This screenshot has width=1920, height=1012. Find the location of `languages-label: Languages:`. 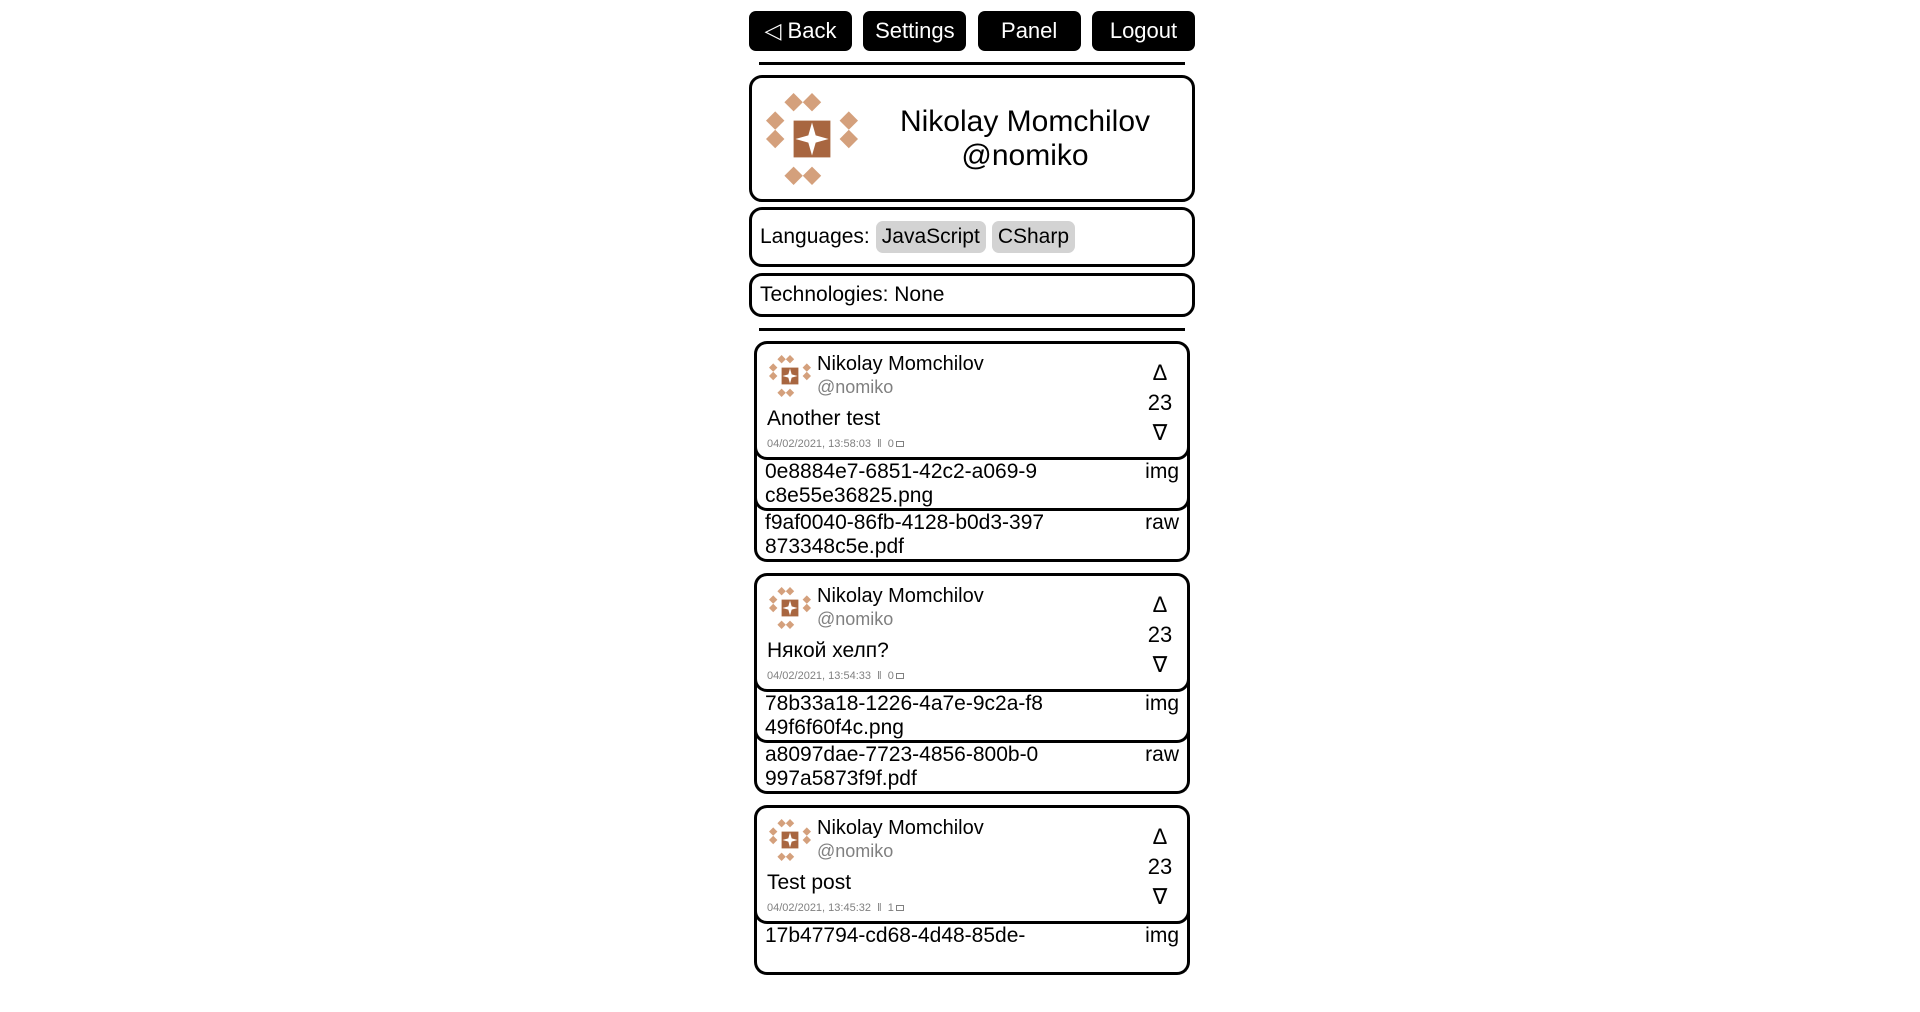

languages-label: Languages: is located at coordinates (815, 236).